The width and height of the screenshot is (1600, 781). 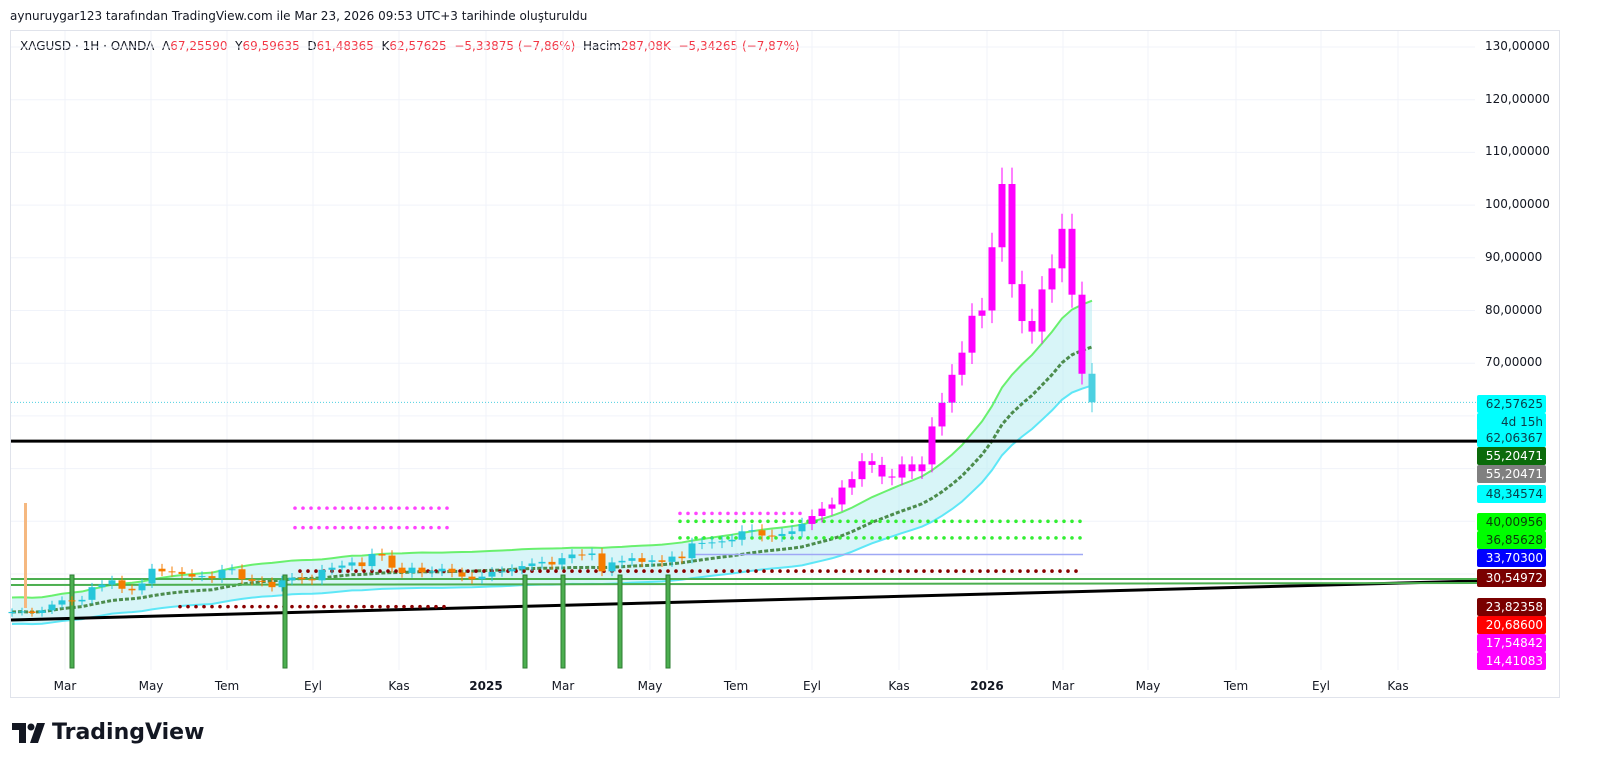 I want to click on symbol-label: XAGUSD · 1H · OANDA, so click(x=87, y=46).